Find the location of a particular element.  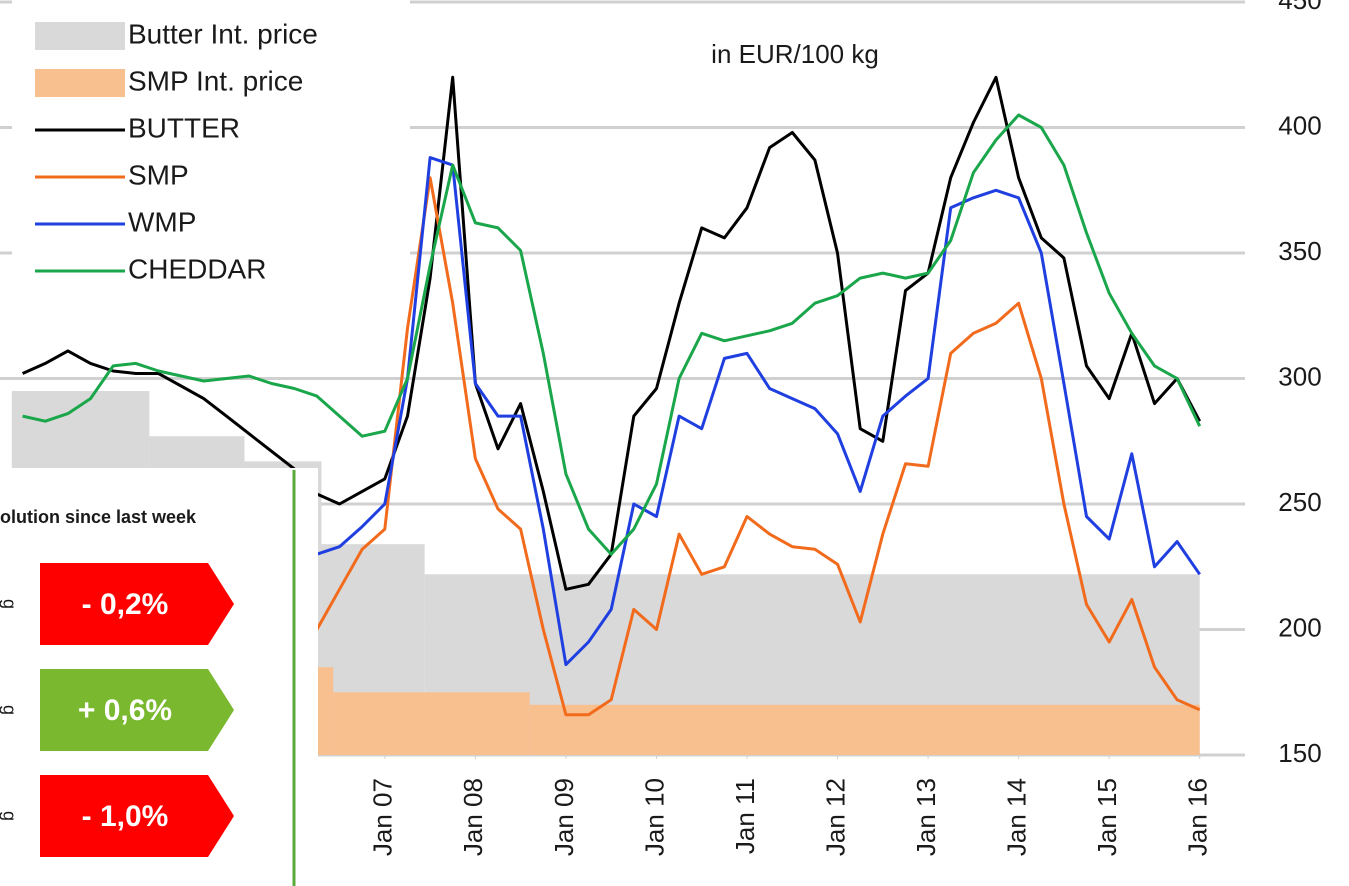

annotation: in EUR/100 kg is located at coordinates (795, 54).